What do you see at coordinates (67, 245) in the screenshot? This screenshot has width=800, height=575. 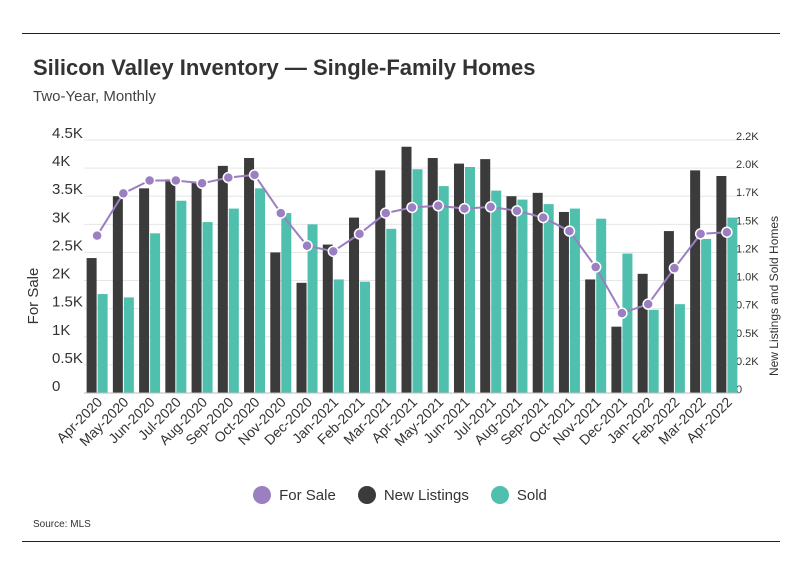 I see `y-tick-label: 2.5K` at bounding box center [67, 245].